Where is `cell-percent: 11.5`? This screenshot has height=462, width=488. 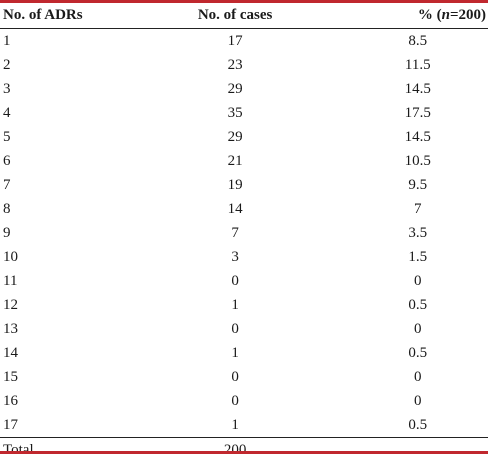
cell-percent: 11.5 is located at coordinates (418, 65).